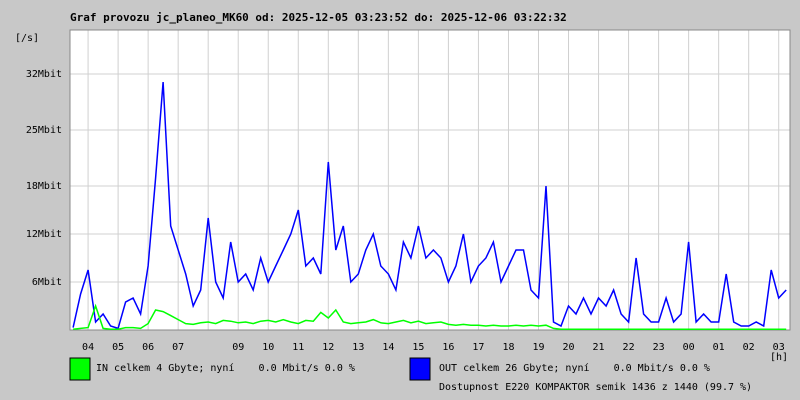 Image resolution: width=800 pixels, height=400 pixels. I want to click on x-tick-label: 20, so click(568, 347).